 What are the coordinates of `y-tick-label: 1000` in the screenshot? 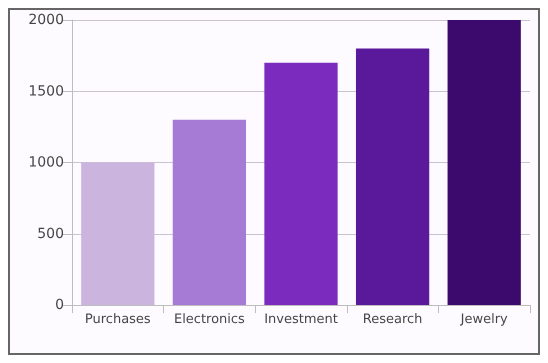 It's located at (46, 162).